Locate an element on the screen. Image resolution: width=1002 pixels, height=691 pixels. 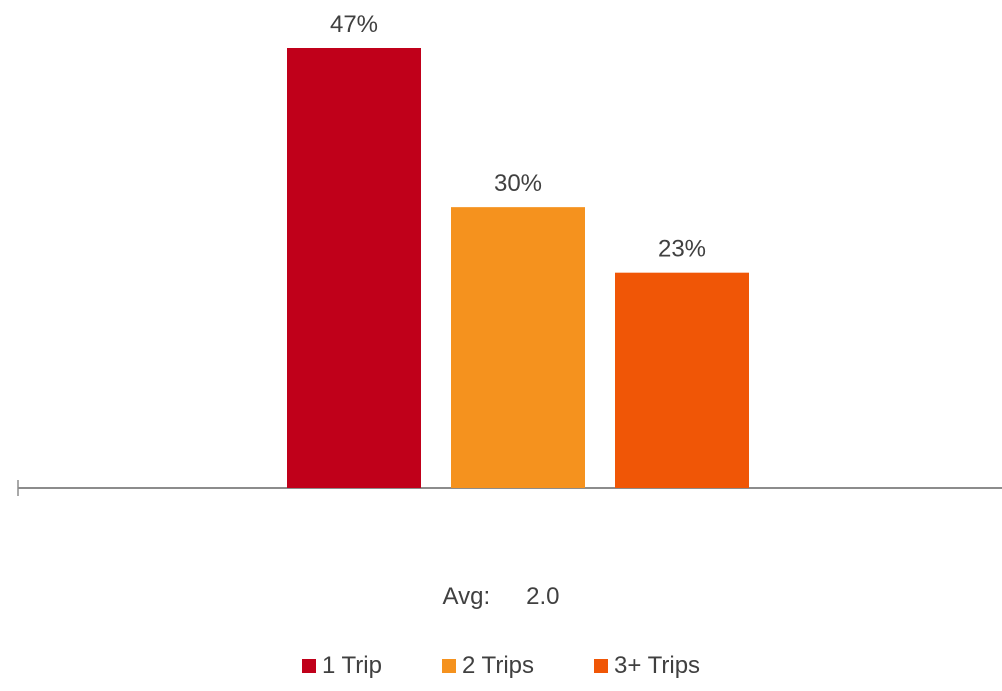
data-label: 47% is located at coordinates (354, 24).